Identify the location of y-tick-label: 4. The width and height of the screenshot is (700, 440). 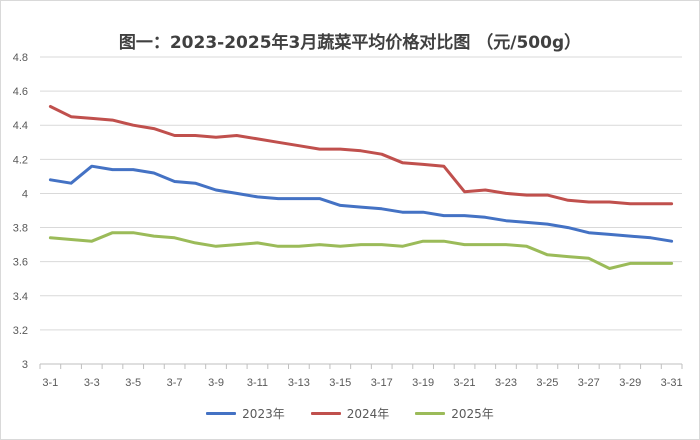
(25, 194).